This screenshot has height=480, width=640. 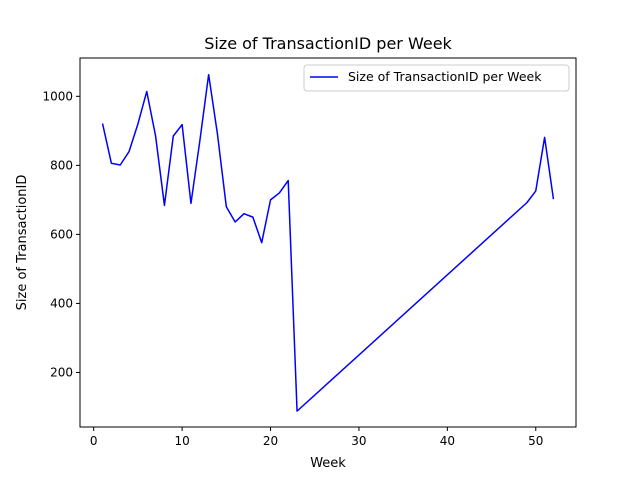 What do you see at coordinates (328, 43) in the screenshot?
I see `chart-title: Size of TransactionID per Week` at bounding box center [328, 43].